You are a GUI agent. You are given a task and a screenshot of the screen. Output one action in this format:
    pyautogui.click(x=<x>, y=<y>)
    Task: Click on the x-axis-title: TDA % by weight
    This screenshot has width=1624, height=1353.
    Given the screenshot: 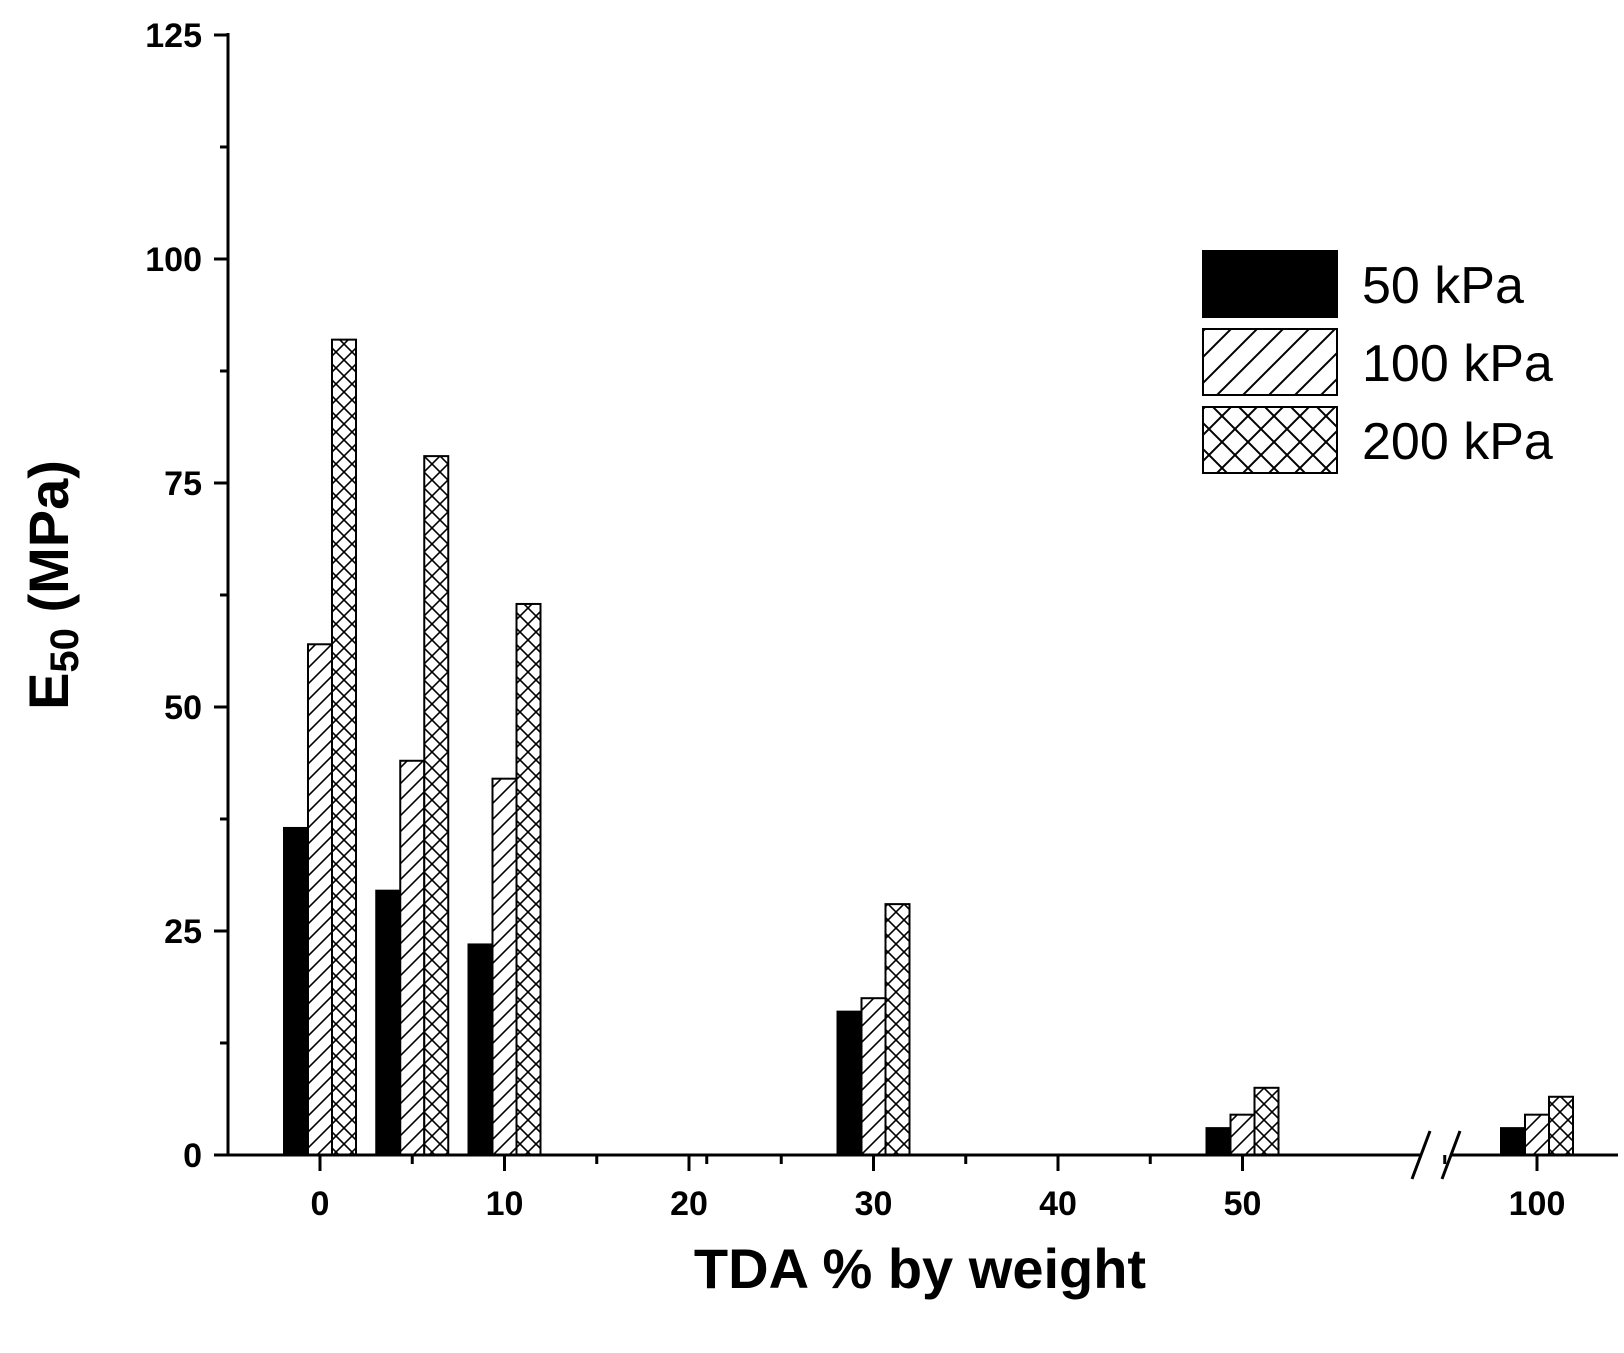 What is the action you would take?
    pyautogui.click(x=920, y=1268)
    